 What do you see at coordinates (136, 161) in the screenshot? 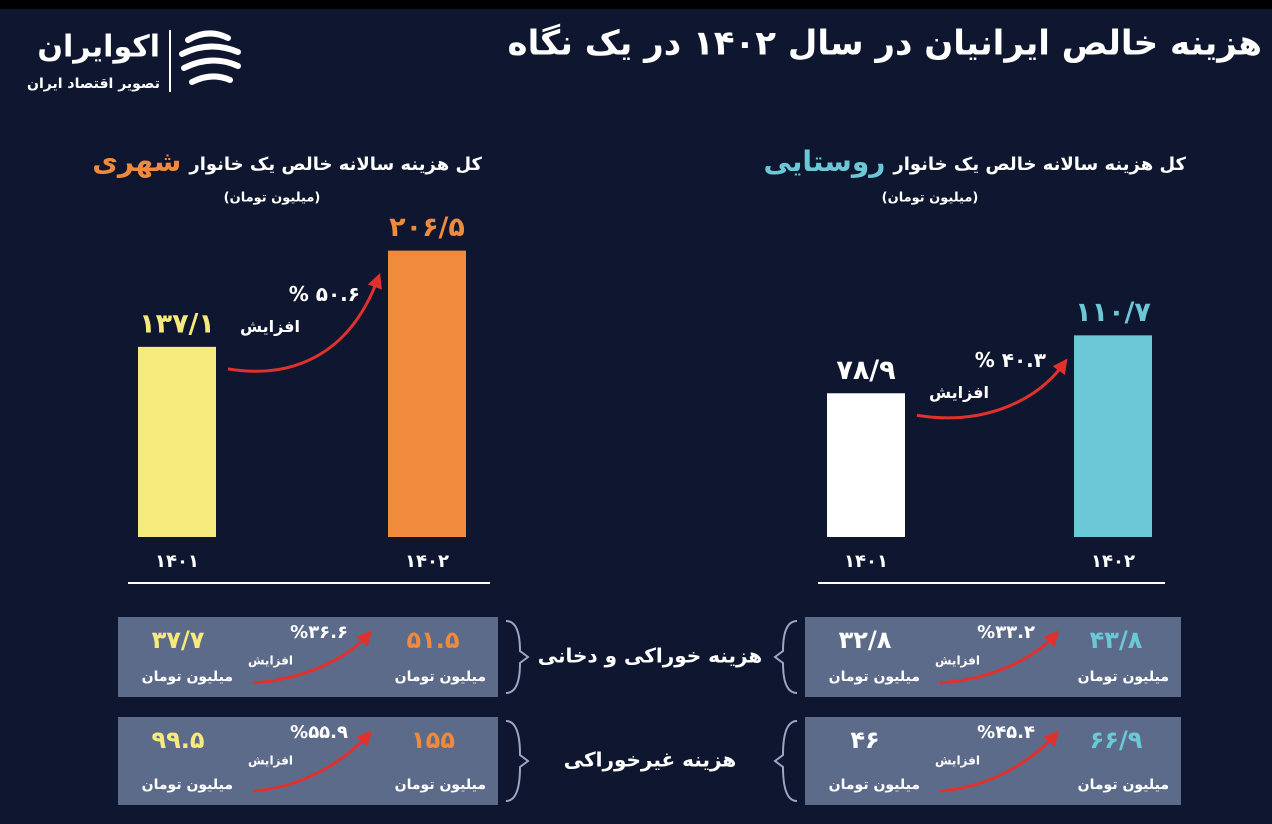
I see `chart-title-highlight: شهری` at bounding box center [136, 161].